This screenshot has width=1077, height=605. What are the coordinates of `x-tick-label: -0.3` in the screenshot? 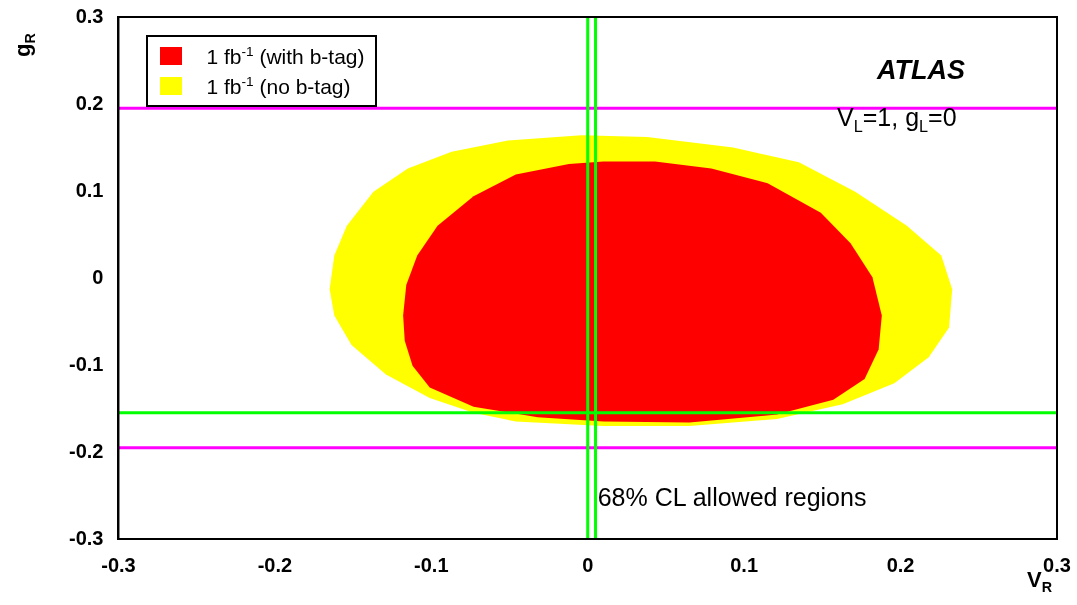 It's located at (118, 564).